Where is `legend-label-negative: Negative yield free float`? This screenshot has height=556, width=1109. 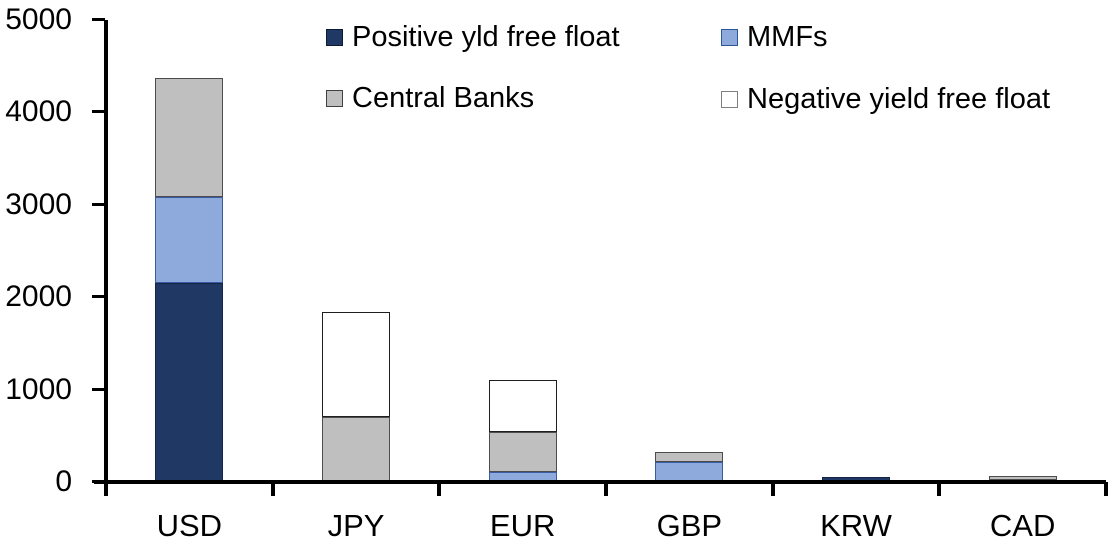
legend-label-negative: Negative yield free float is located at coordinates (899, 98).